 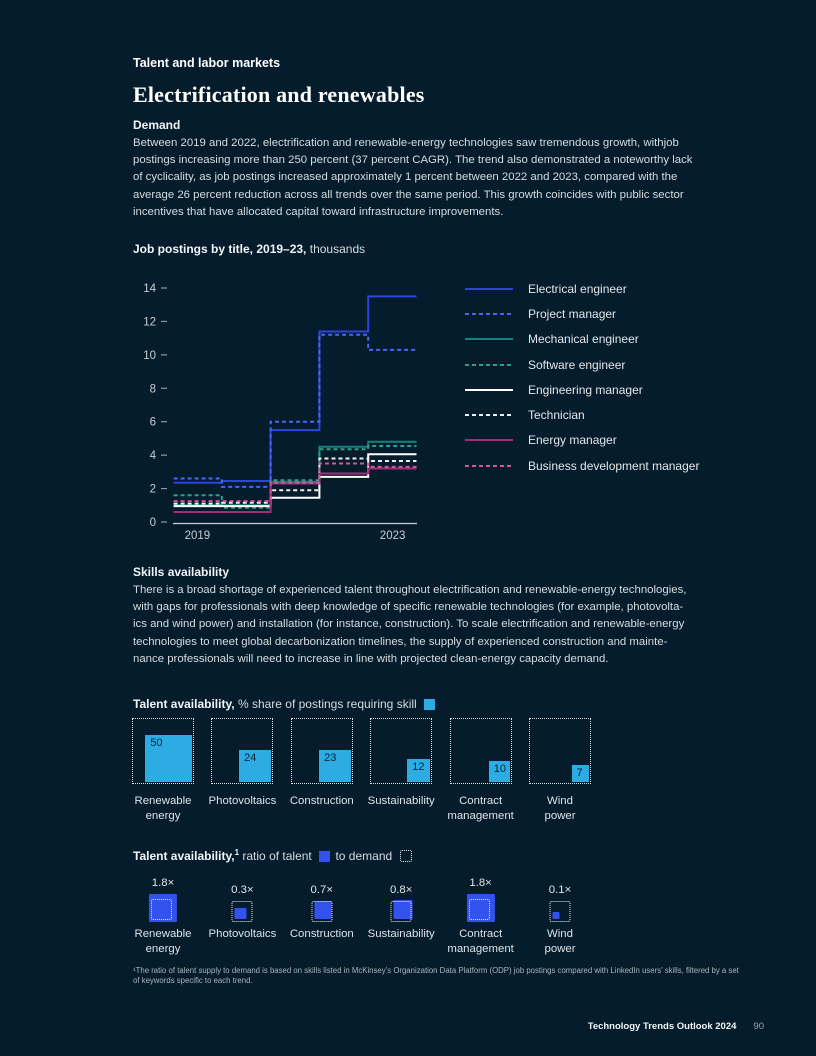 What do you see at coordinates (149, 322) in the screenshot?
I see `svg-text: 12` at bounding box center [149, 322].